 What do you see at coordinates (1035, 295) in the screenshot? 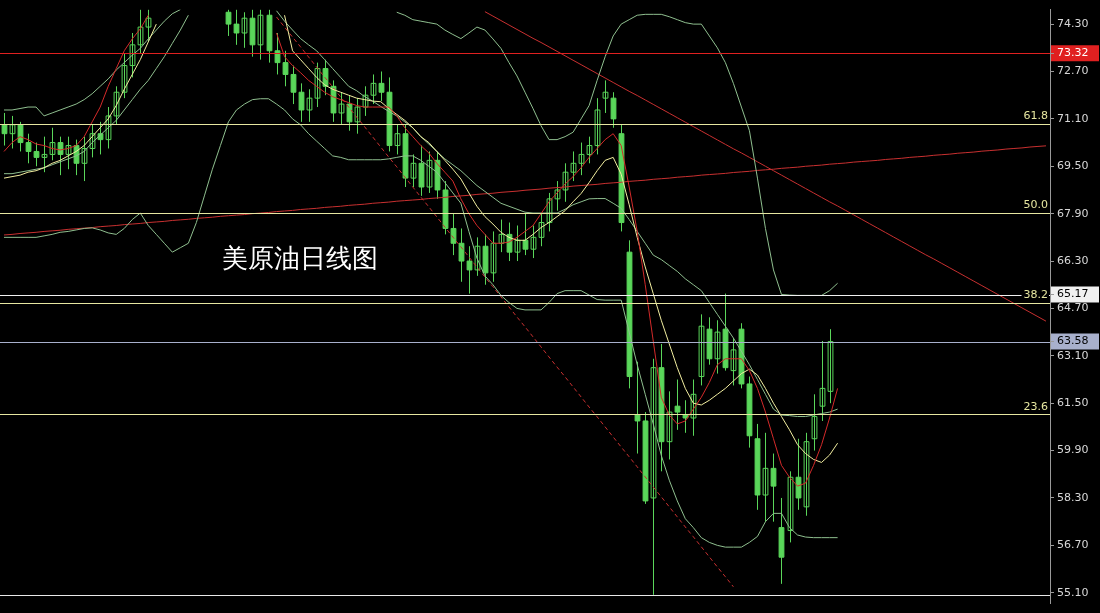
I see `annotation: 38.2` at bounding box center [1035, 295].